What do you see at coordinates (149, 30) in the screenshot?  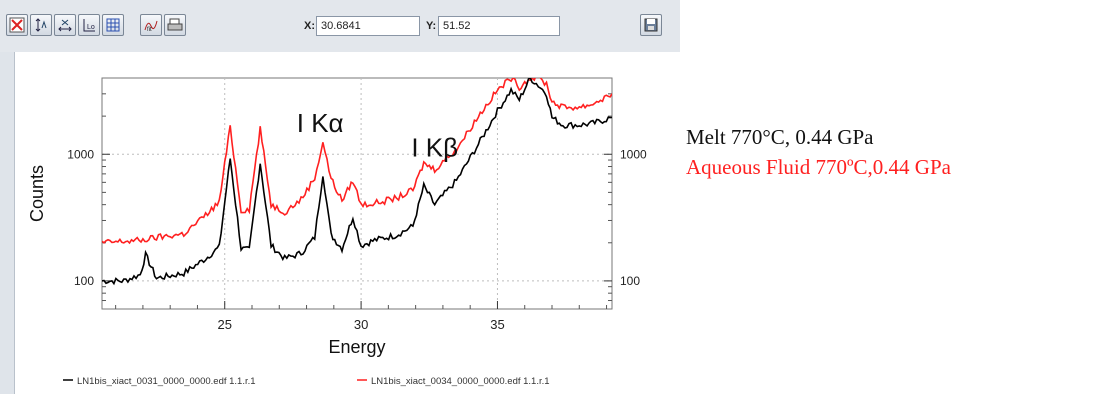 I see `svg-text: fit` at bounding box center [149, 30].